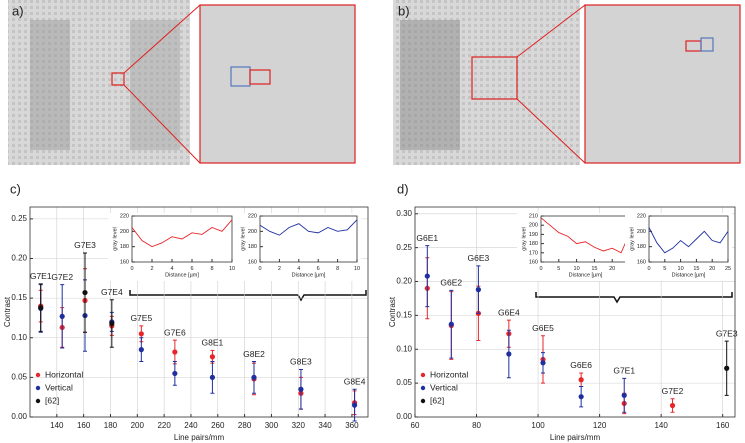  I want to click on y-tick-label: 210, so click(533, 216).